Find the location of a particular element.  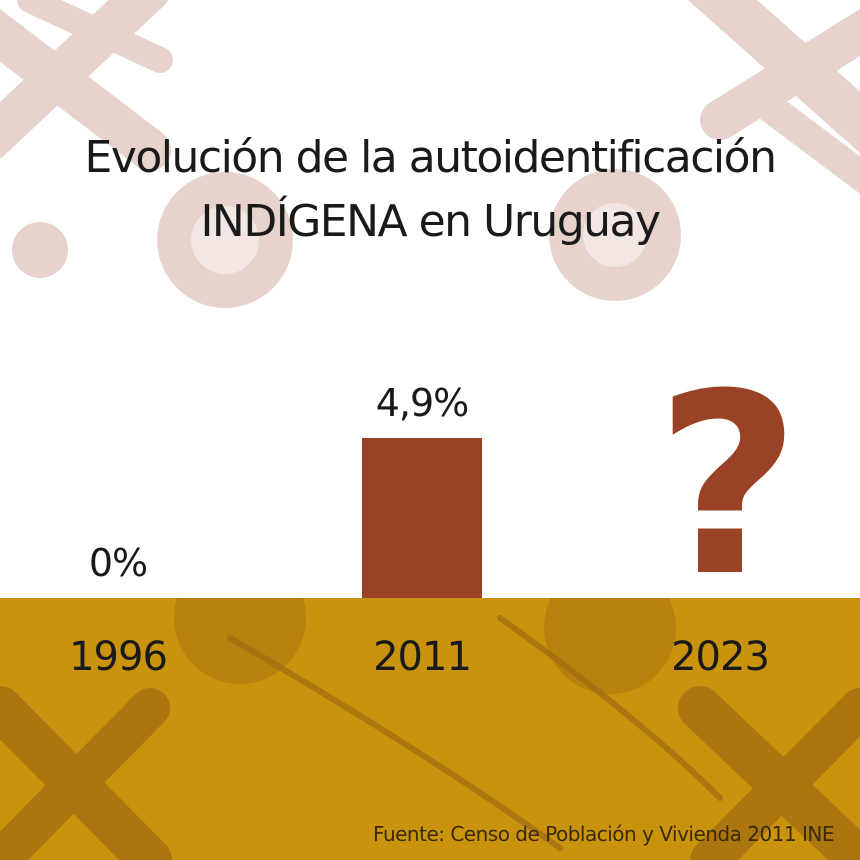

unknown-value-mark-2023: ? is located at coordinates (727, 485).